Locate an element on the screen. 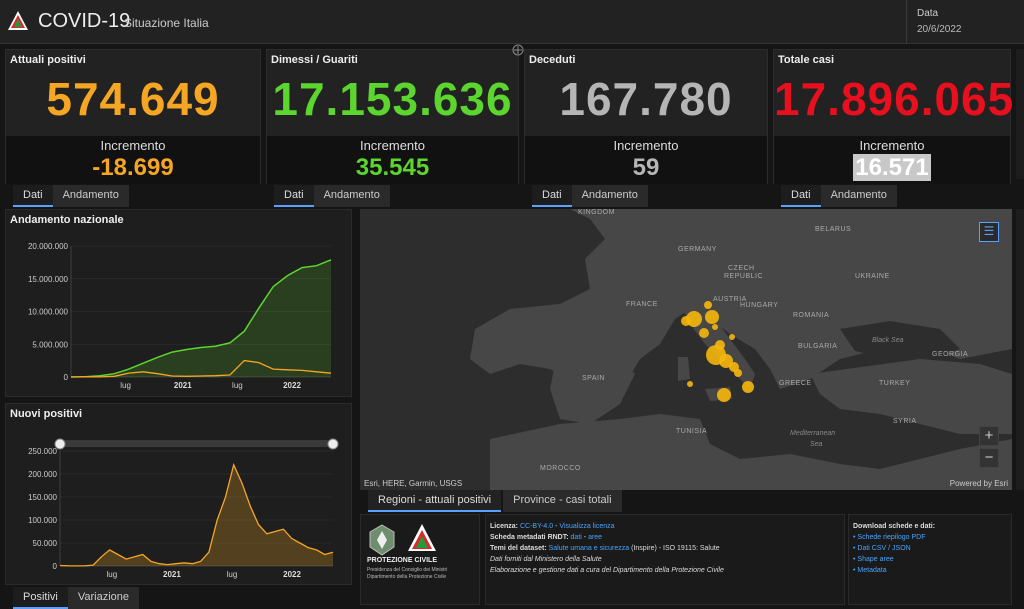 This screenshot has width=1024, height=609. rndt-dati-link: dati is located at coordinates (576, 537).